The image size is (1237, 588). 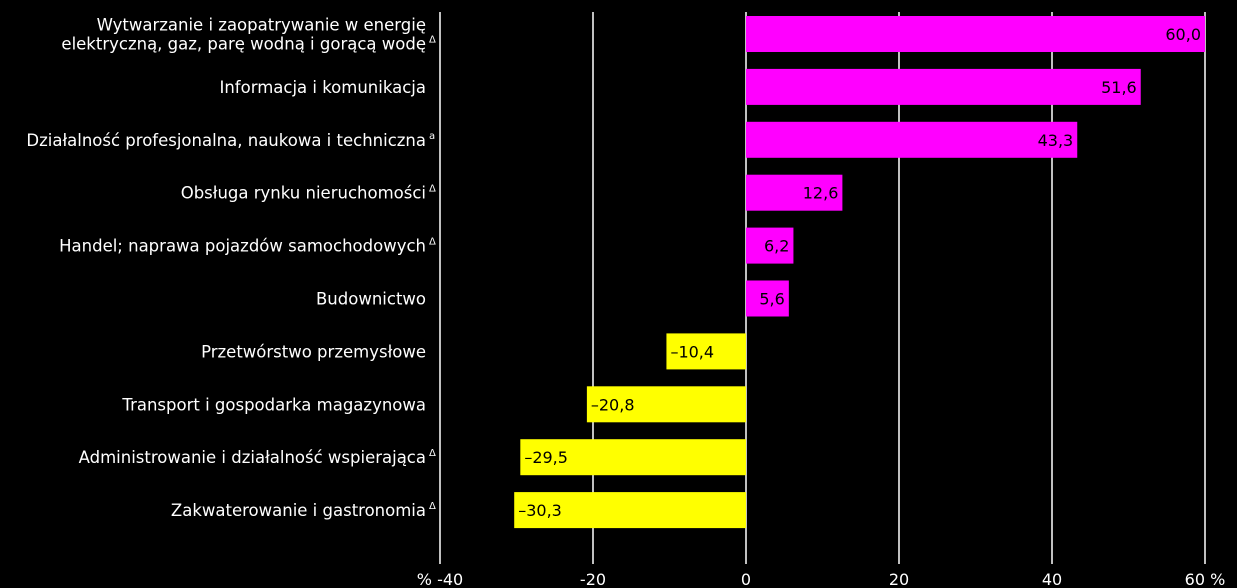 What do you see at coordinates (776, 246) in the screenshot?
I see `bar-value-label: 6,2` at bounding box center [776, 246].